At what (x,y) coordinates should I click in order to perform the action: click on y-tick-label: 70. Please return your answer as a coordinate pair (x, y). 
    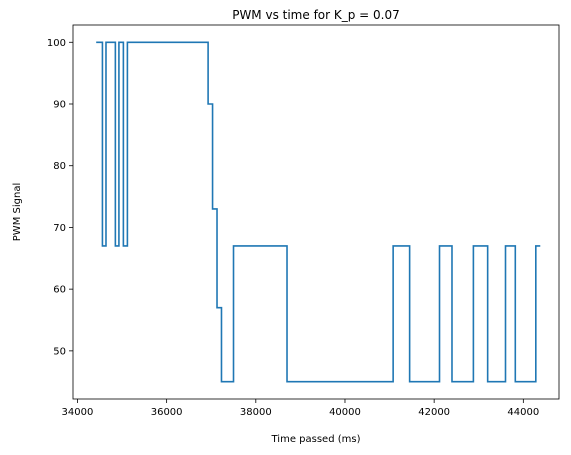
    Looking at the image, I should click on (59, 228).